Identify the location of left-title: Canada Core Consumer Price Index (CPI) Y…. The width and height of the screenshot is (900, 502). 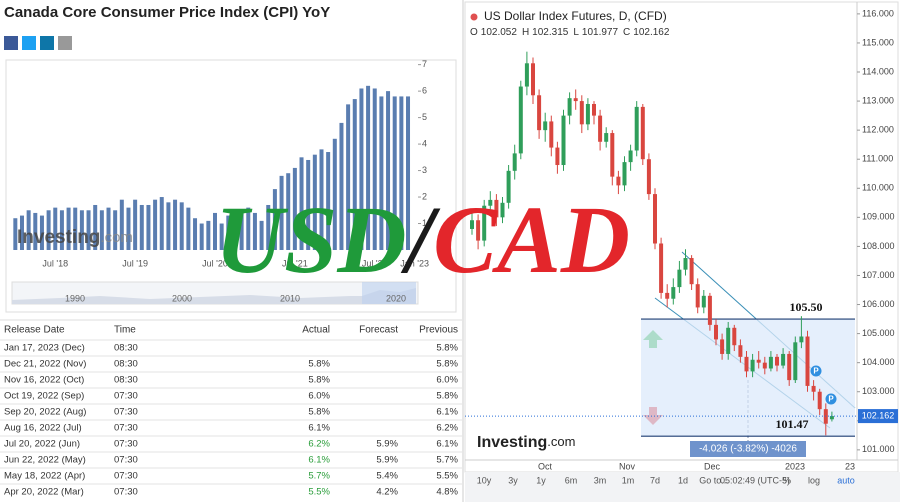
(167, 12).